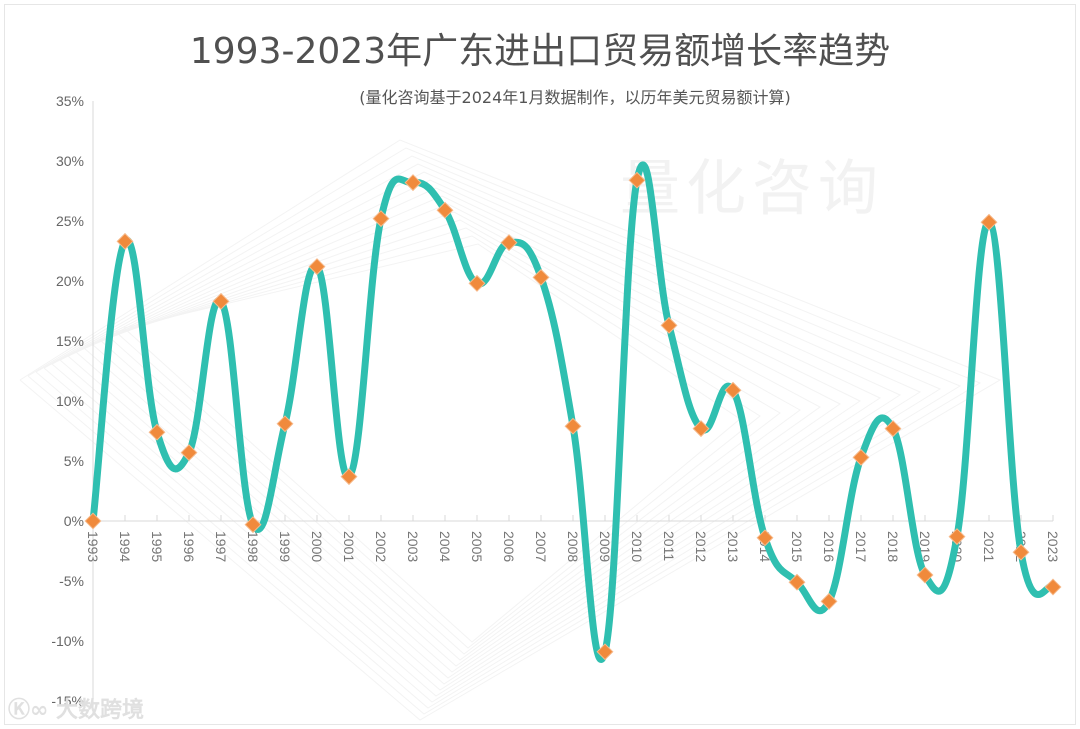 The height and width of the screenshot is (729, 1080). I want to click on x-tick-label: 2009, so click(605, 546).